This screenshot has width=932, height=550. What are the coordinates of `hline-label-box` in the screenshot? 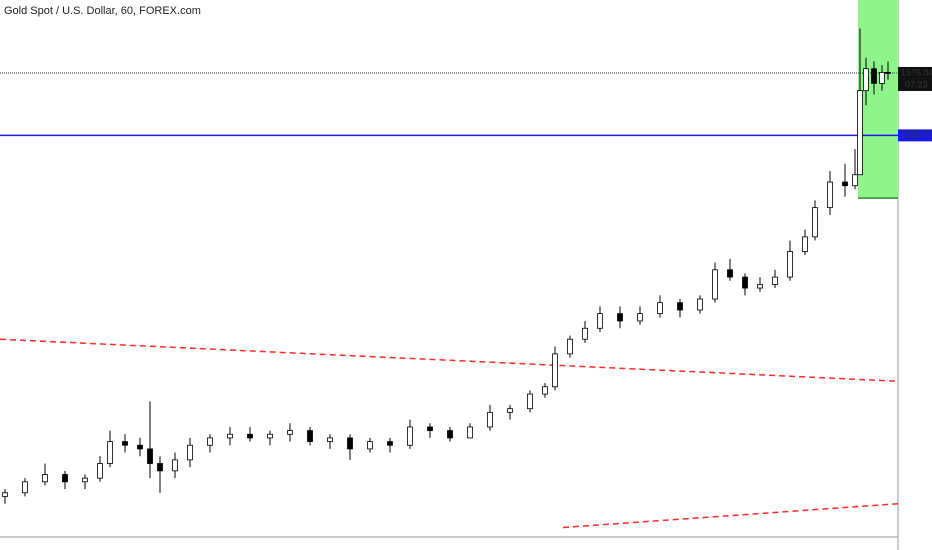 It's located at (915, 135).